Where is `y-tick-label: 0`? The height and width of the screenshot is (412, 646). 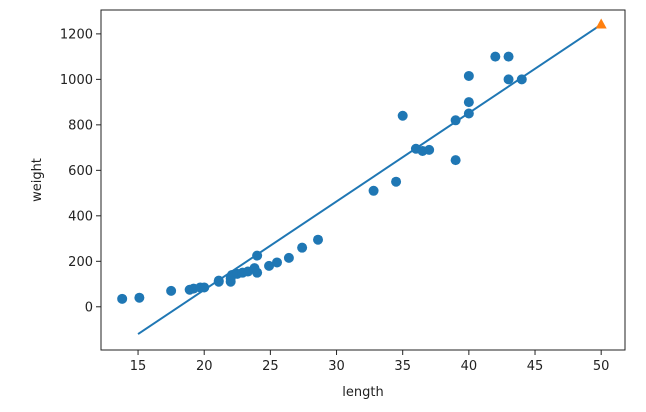
y-tick-label: 0 is located at coordinates (89, 307).